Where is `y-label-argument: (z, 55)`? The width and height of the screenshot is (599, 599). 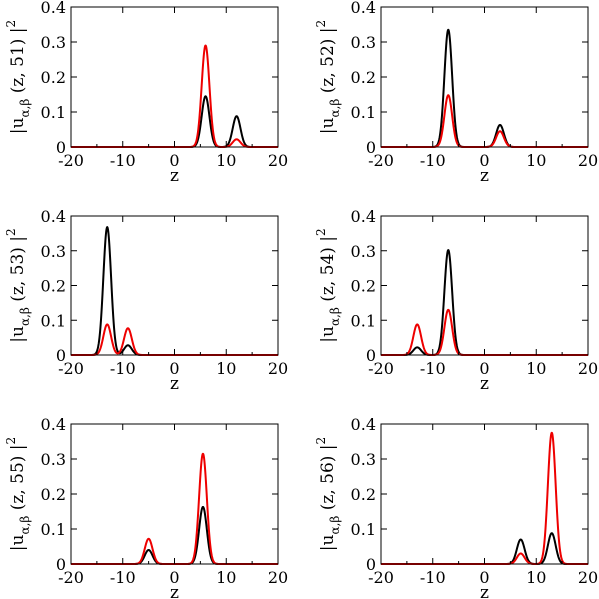 y-label-argument: (z, 55) is located at coordinates (18, 482).